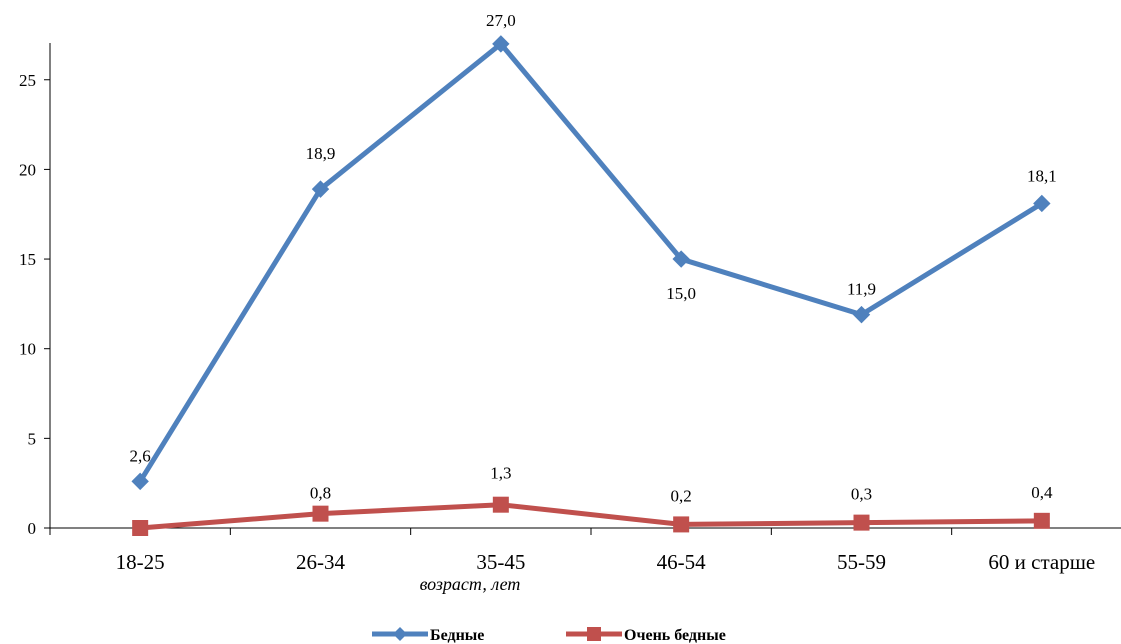  I want to click on x-axis-label: возраст, лет, so click(470, 584).